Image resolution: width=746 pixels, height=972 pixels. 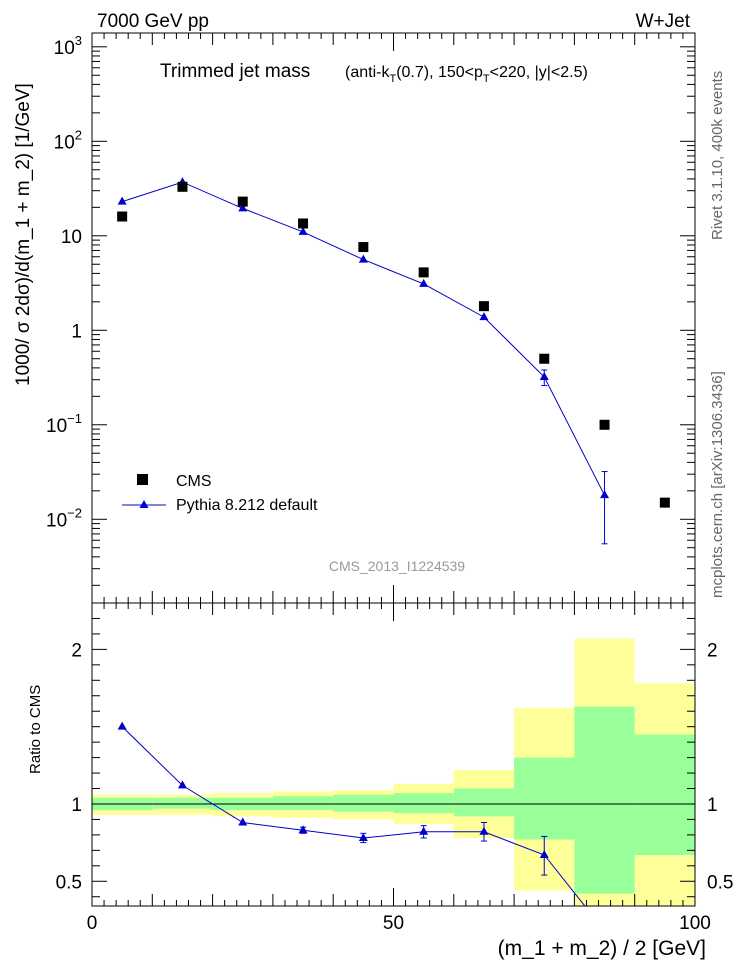 What do you see at coordinates (439, 72) in the screenshot?
I see `cut-part-b: (0.7), 150<p` at bounding box center [439, 72].